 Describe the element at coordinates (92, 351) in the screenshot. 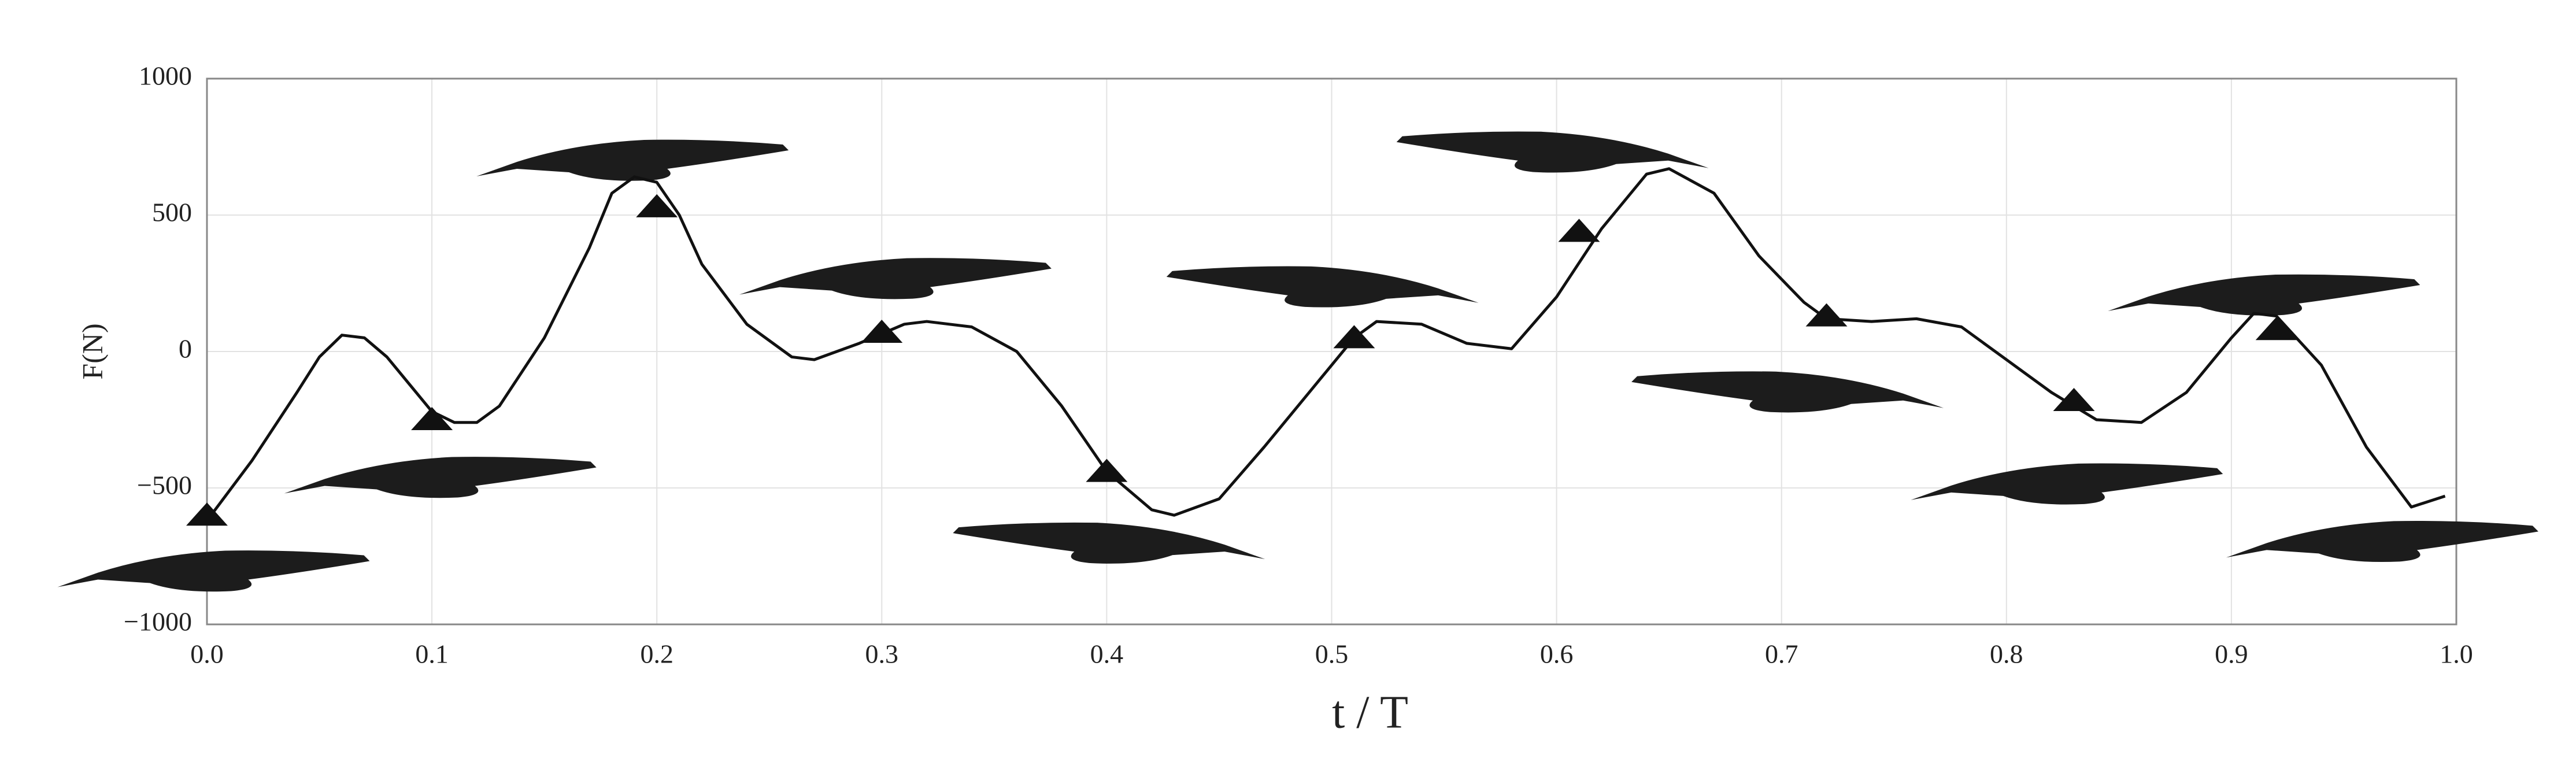

I see `y-axis-label: F(N)` at that location.